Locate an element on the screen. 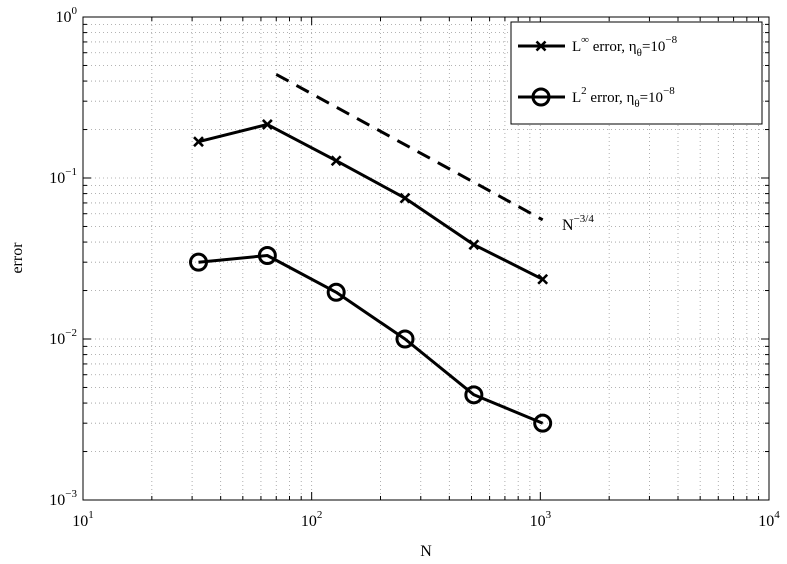  legend-linf-mid: error, η is located at coordinates (613, 47).